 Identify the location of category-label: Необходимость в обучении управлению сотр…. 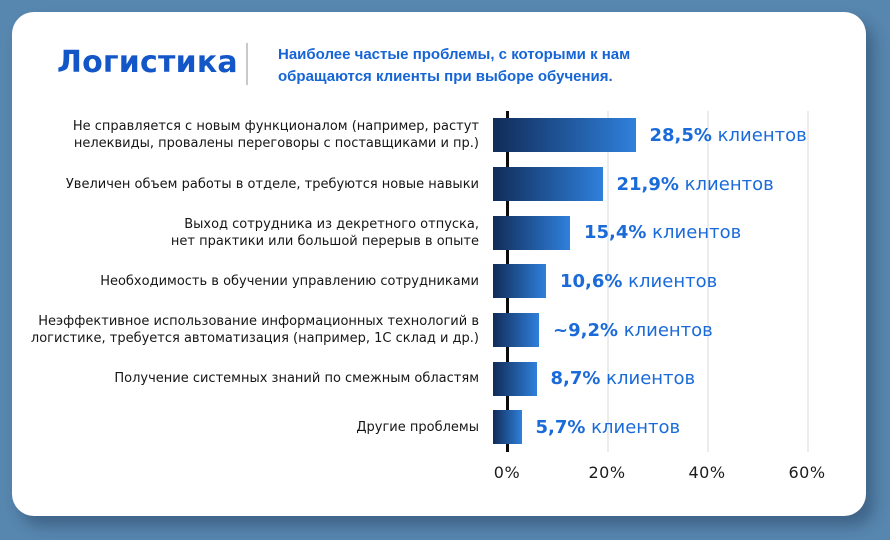
(289, 281).